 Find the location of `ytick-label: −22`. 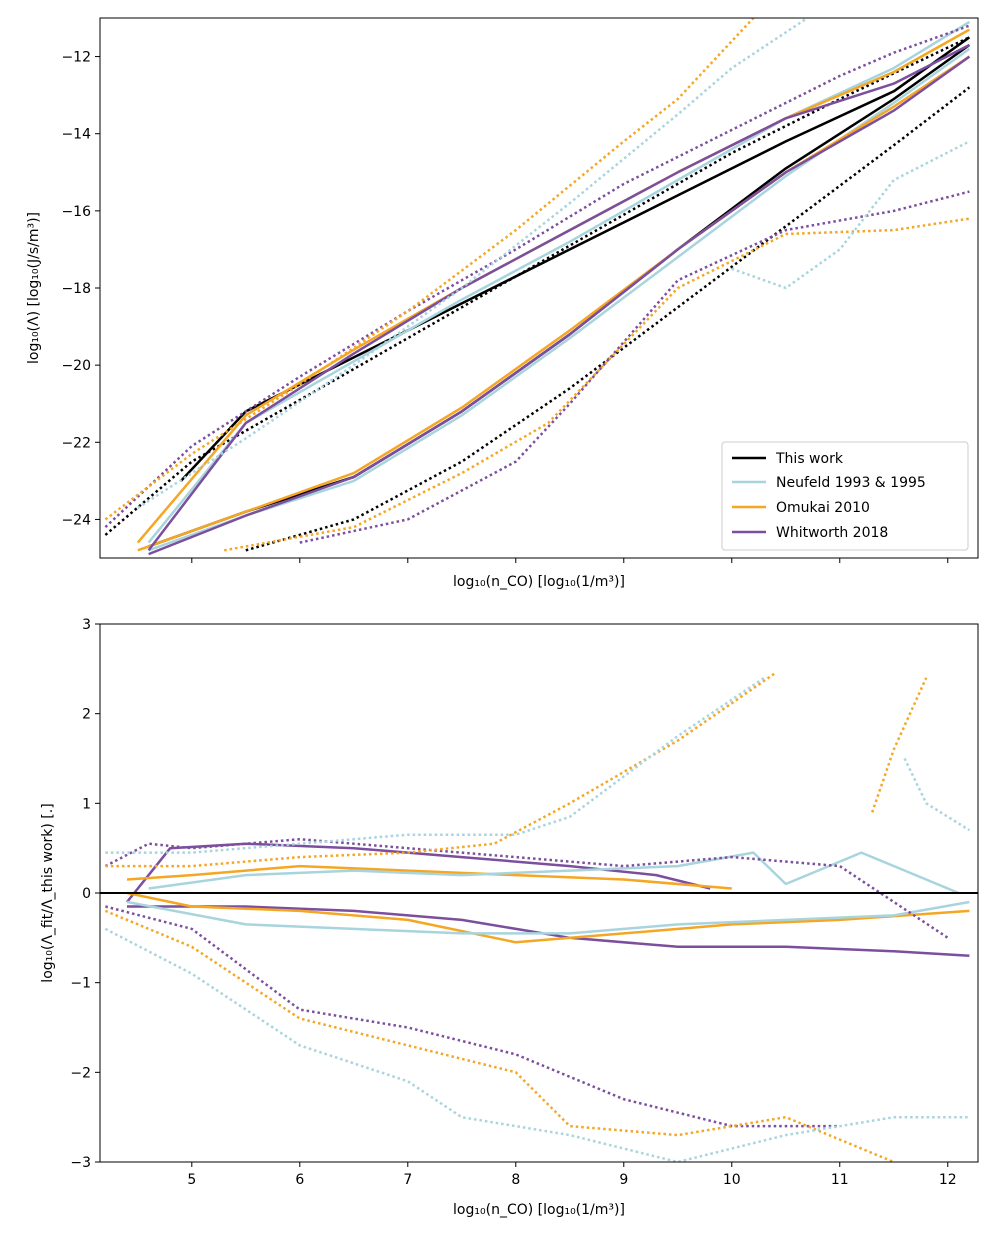

ytick-label: −22 is located at coordinates (76, 443).